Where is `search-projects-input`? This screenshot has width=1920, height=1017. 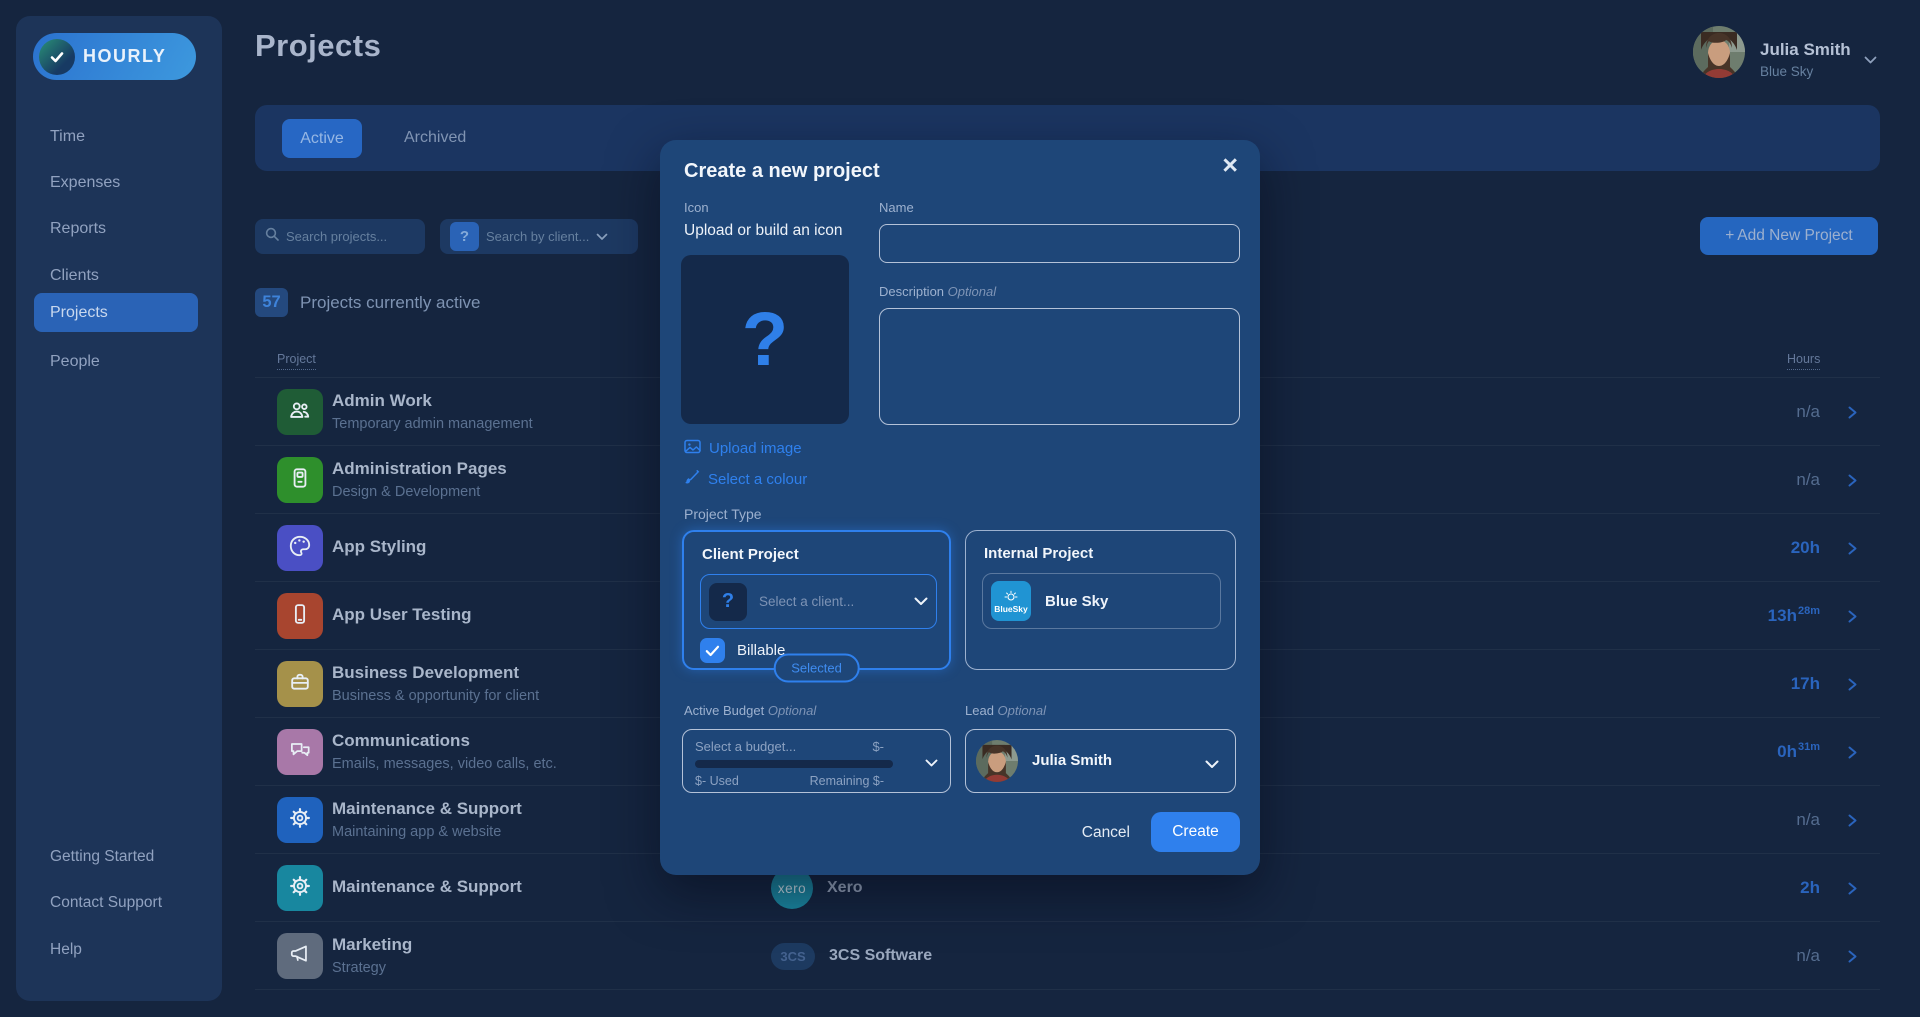 search-projects-input is located at coordinates (350, 236).